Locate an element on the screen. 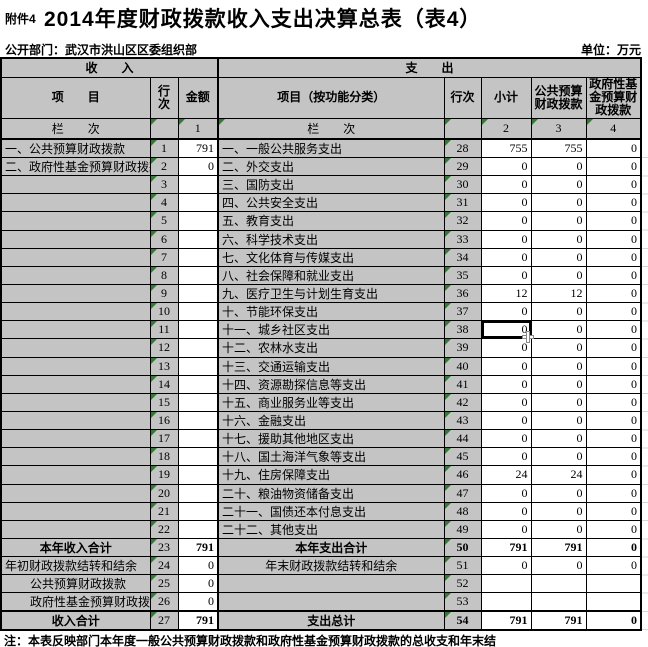 The width and height of the screenshot is (648, 647). expense-line-cell: 45 is located at coordinates (462, 457).